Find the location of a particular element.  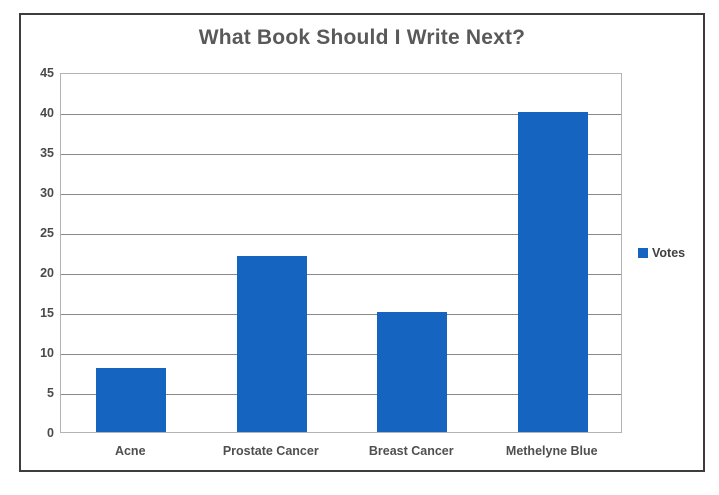

y-tick-label: 40 is located at coordinates (47, 113).